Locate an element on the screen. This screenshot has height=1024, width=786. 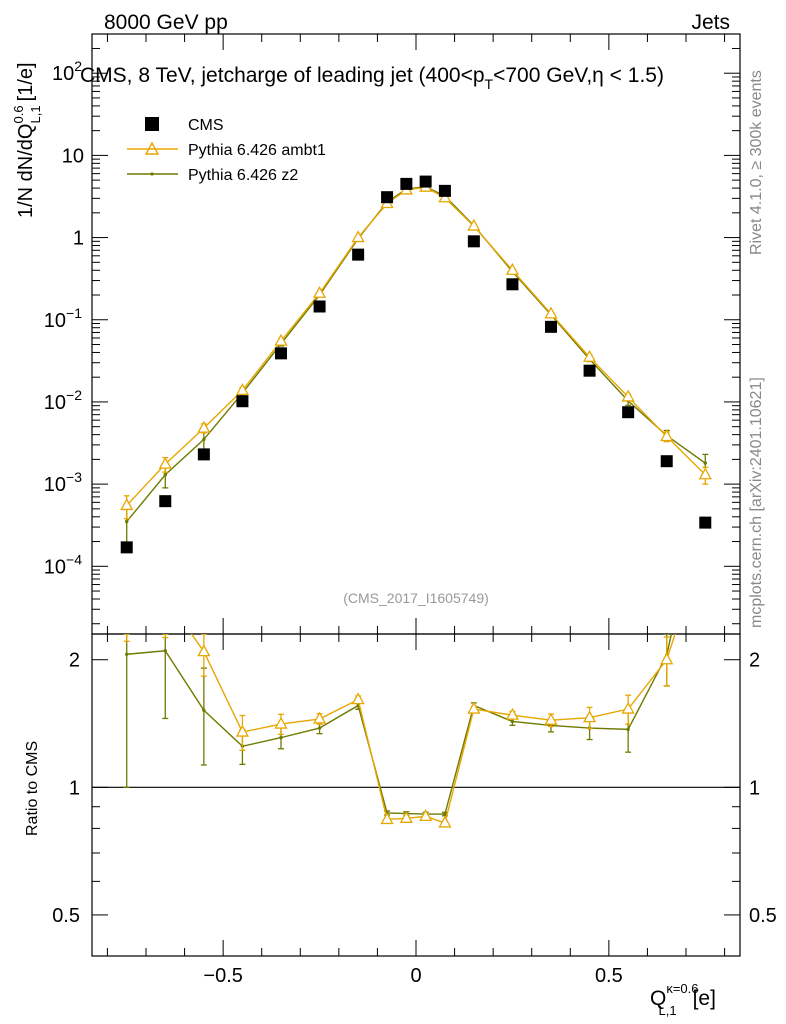
ambt1-ratio-series is located at coordinates (399, 731).